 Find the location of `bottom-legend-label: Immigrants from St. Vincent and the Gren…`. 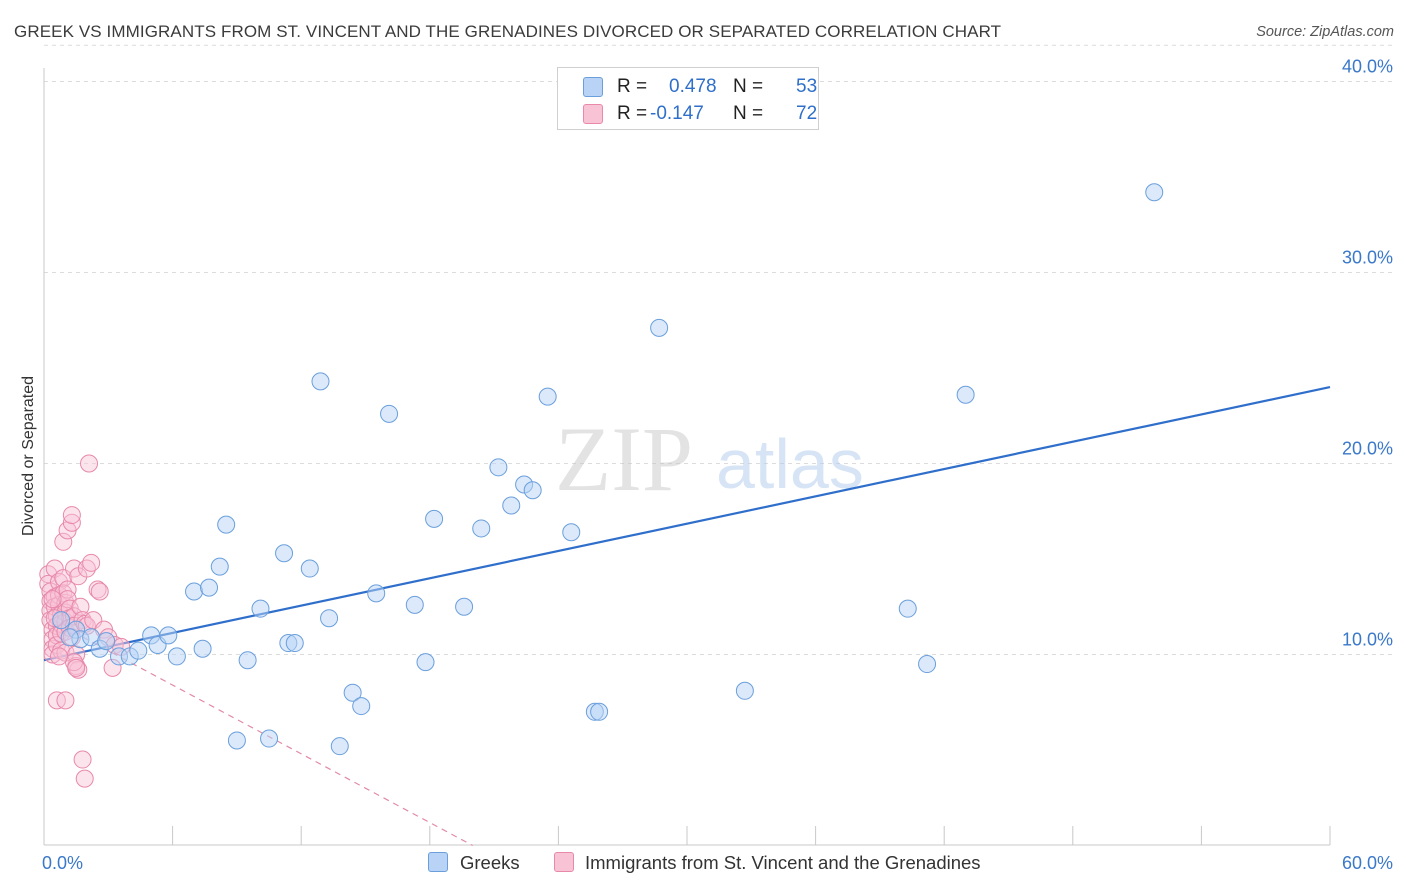

bottom-legend-label: Immigrants from St. Vincent and the Gren… is located at coordinates (783, 862).